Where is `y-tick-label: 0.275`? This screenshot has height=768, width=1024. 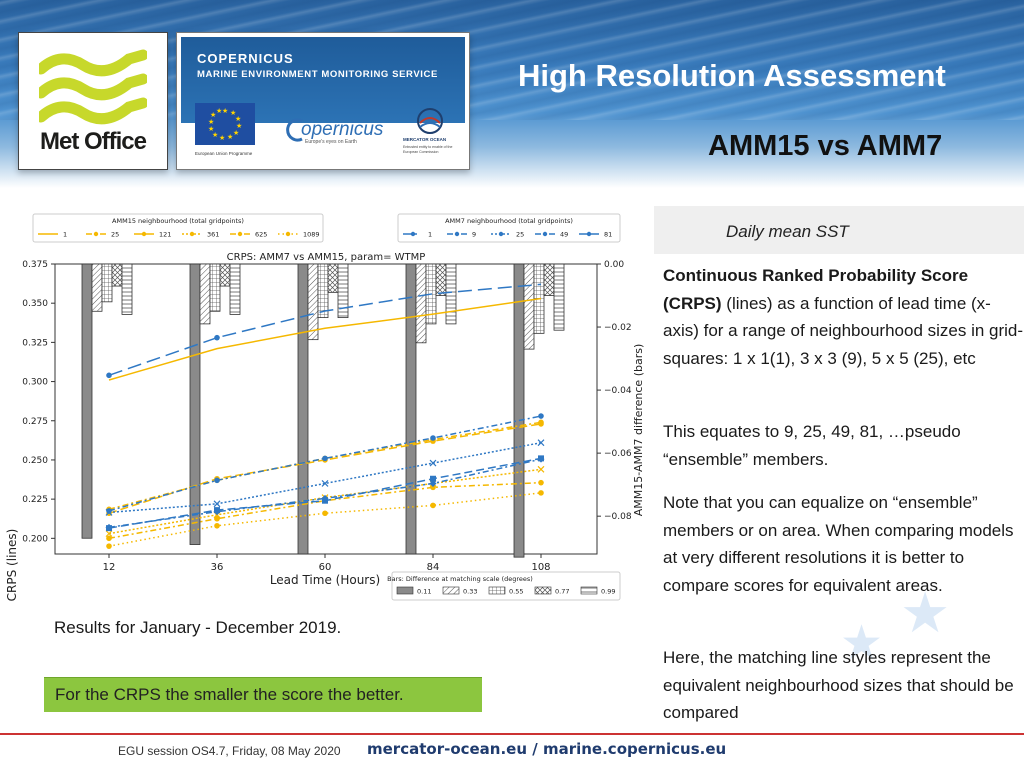 y-tick-label: 0.275 is located at coordinates (35, 422).